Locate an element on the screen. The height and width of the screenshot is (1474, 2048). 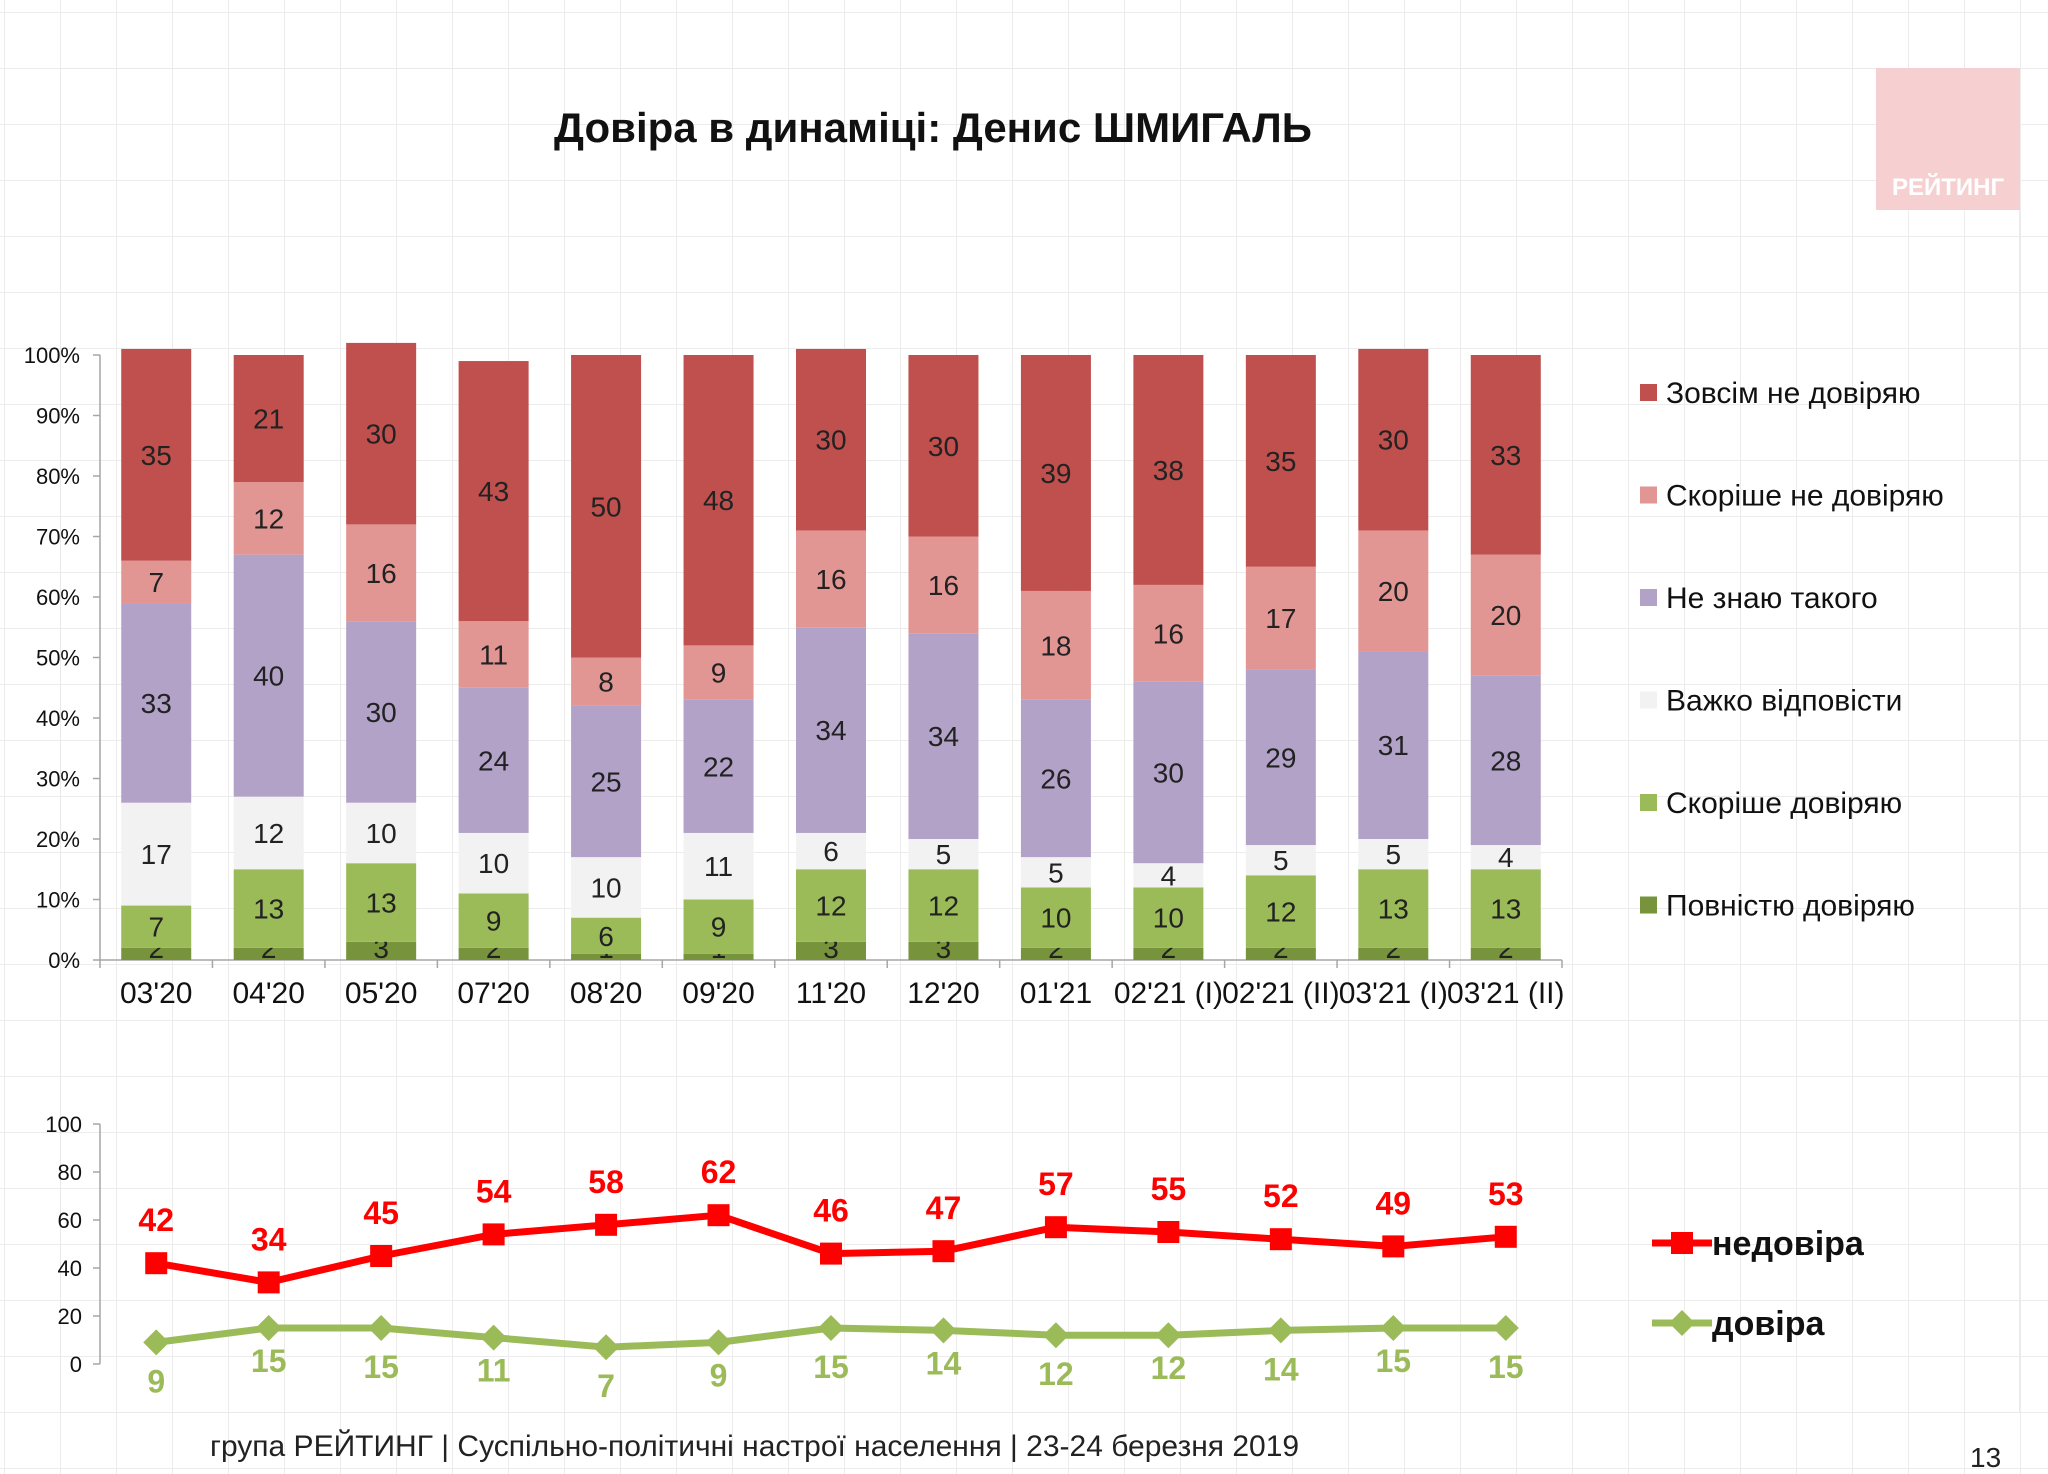
bar-data-label: 12 is located at coordinates (268, 833).